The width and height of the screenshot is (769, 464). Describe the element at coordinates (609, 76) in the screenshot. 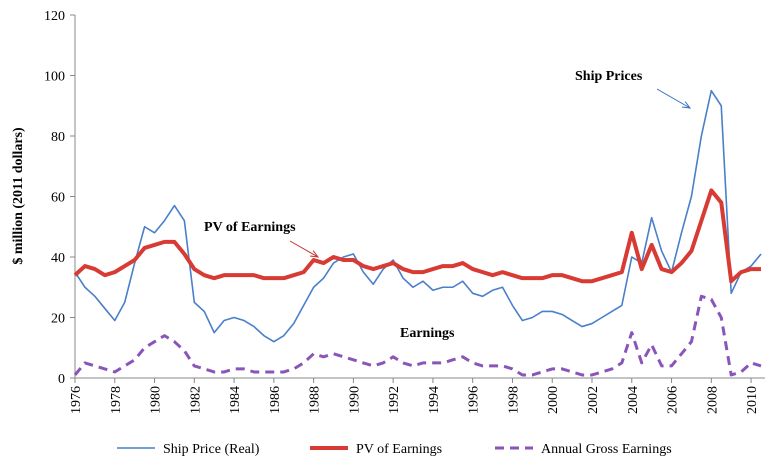

I see `annotation: Ship Prices` at that location.